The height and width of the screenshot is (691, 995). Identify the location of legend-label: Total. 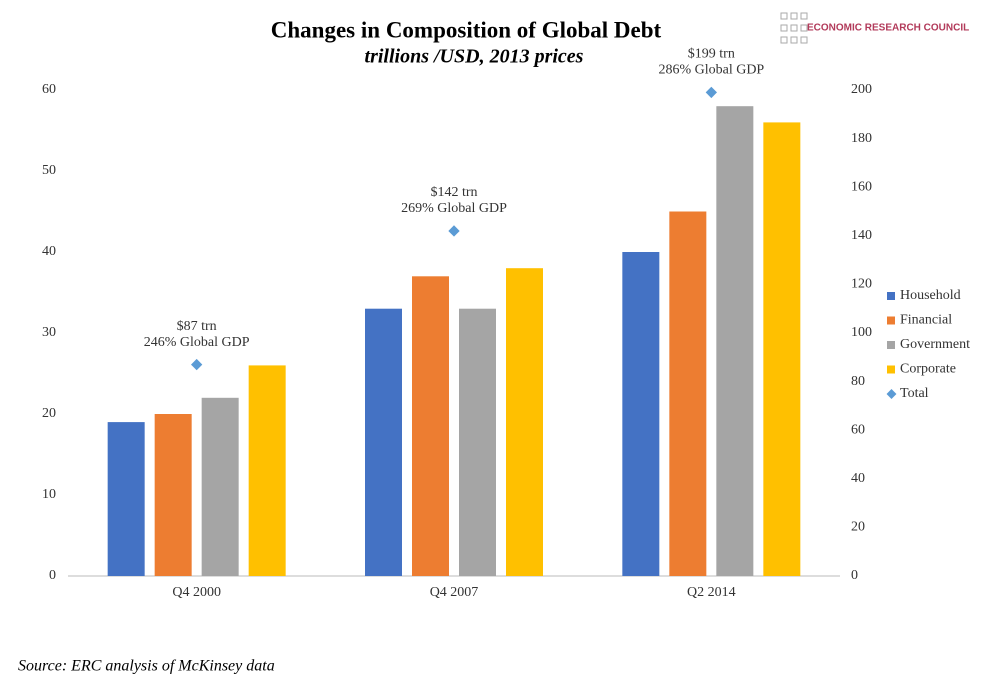
(914, 393).